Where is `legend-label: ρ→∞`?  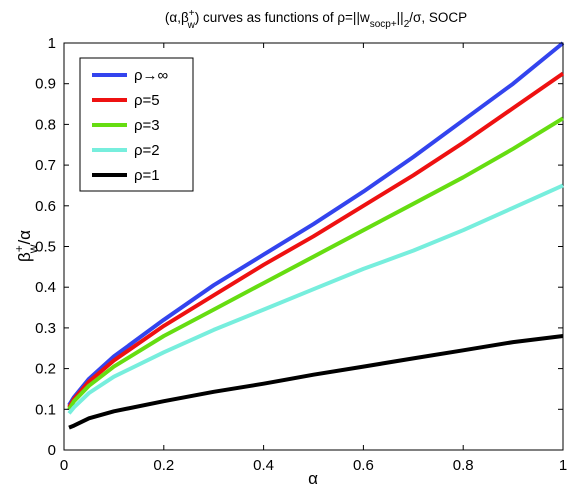 legend-label: ρ→∞ is located at coordinates (151, 75).